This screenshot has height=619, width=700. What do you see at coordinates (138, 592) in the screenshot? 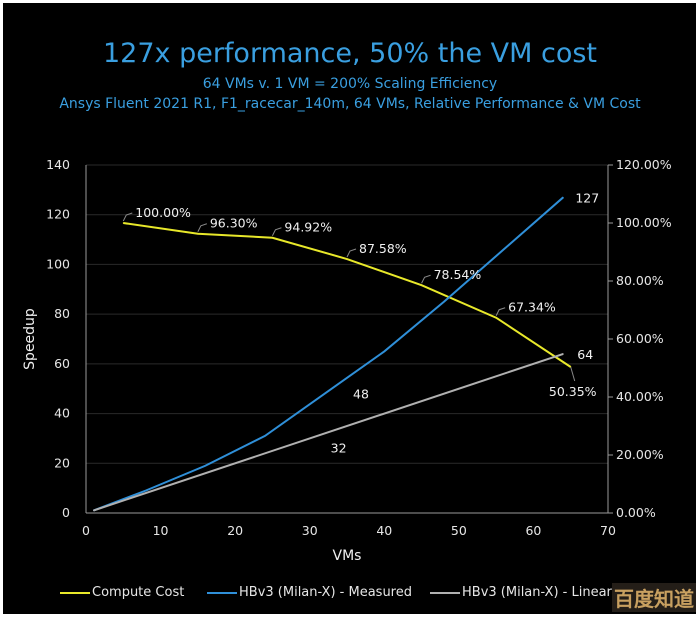
I see `legend-label: Compute Cost` at bounding box center [138, 592].